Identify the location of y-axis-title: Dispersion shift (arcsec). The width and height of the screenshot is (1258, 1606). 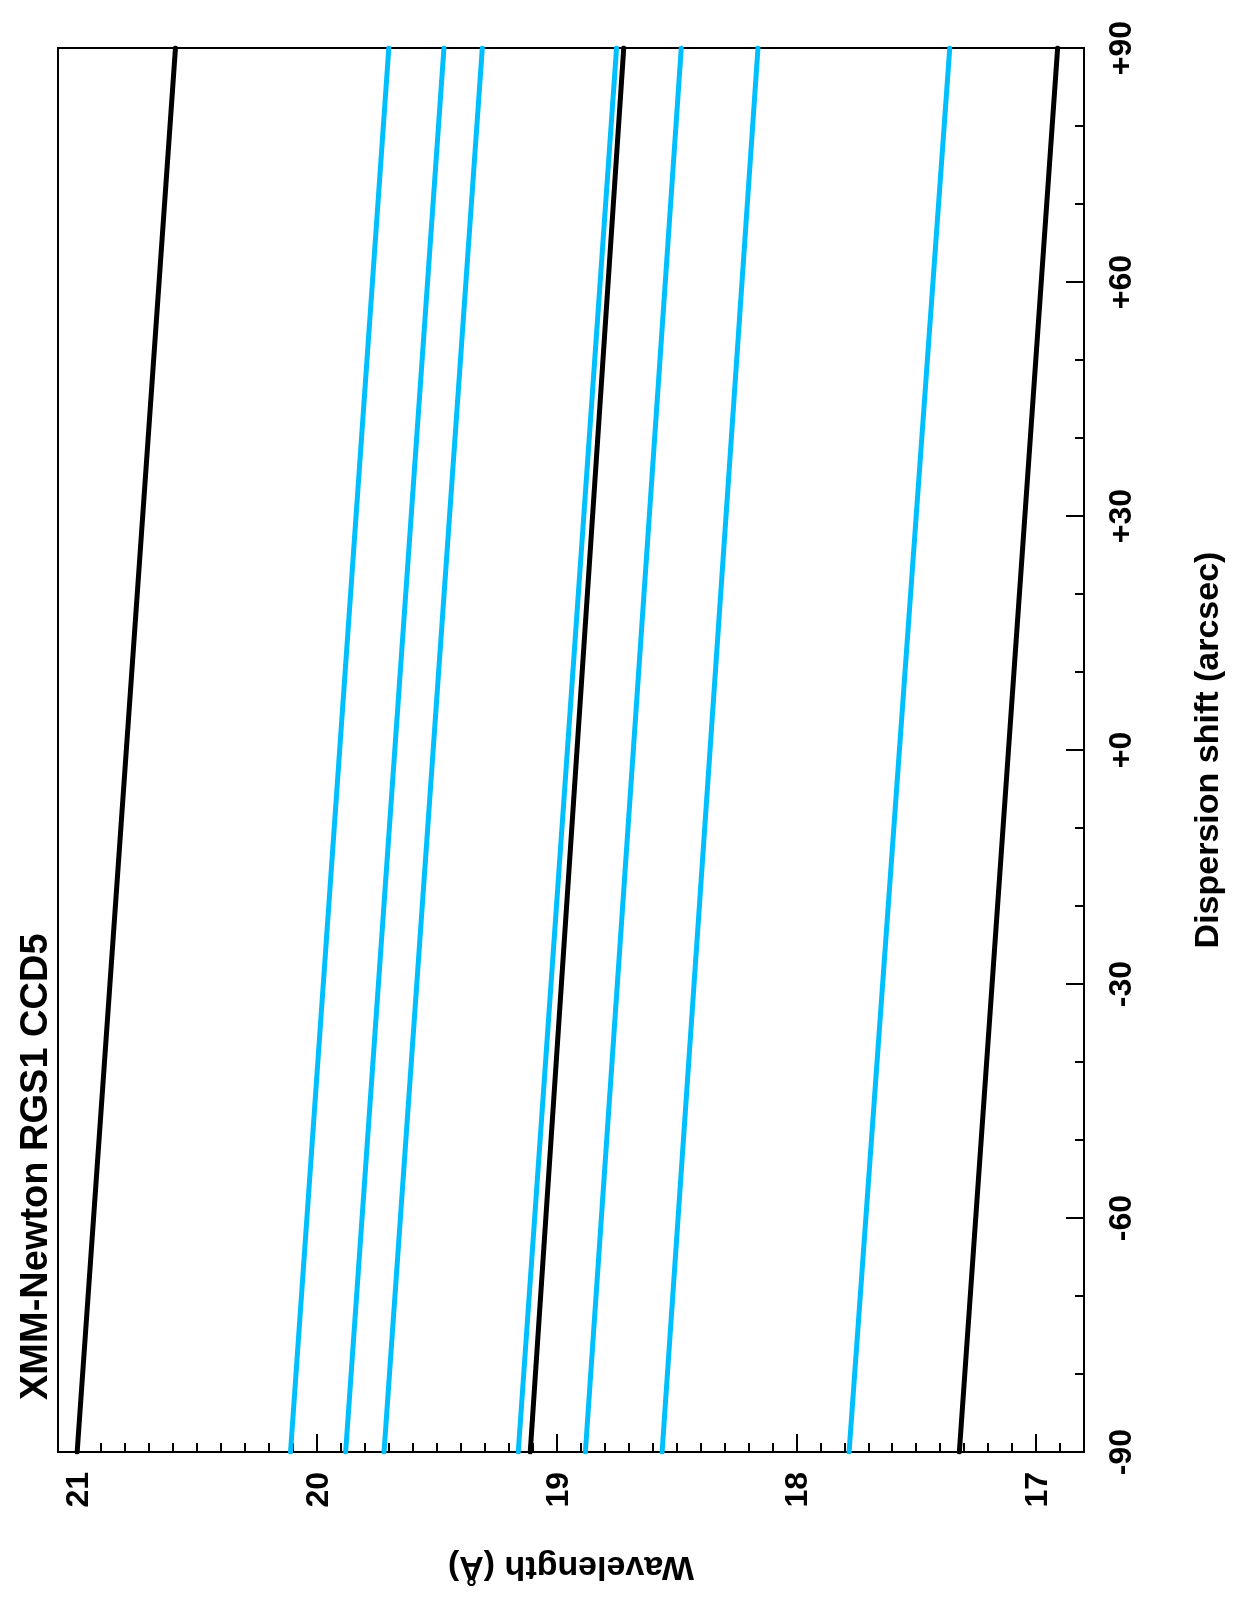
(1206, 750).